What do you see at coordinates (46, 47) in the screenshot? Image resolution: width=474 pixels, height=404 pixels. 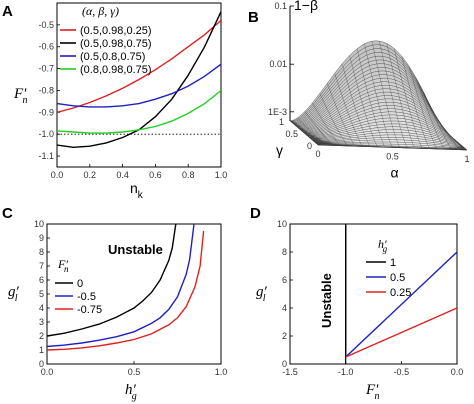 I see `y-tick-label: -0.6` at bounding box center [46, 47].